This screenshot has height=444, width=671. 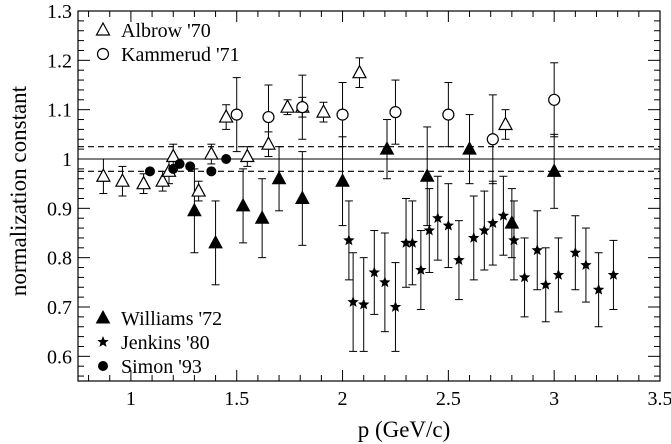 I want to click on legend-label: Kammerud '71, so click(x=180, y=55).